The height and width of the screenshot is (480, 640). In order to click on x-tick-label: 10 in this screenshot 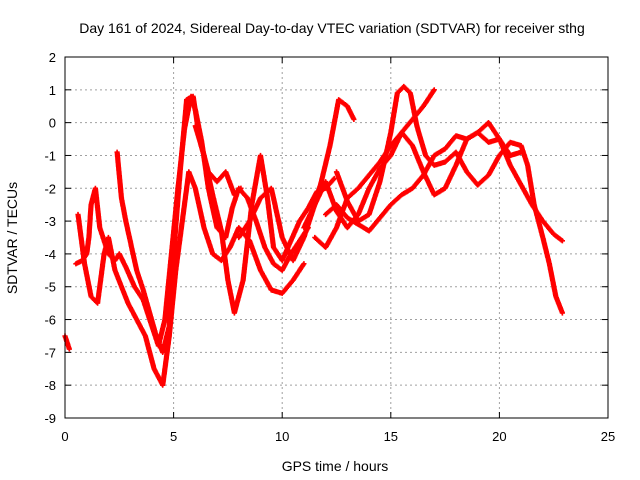, I will do `click(282, 436)`.